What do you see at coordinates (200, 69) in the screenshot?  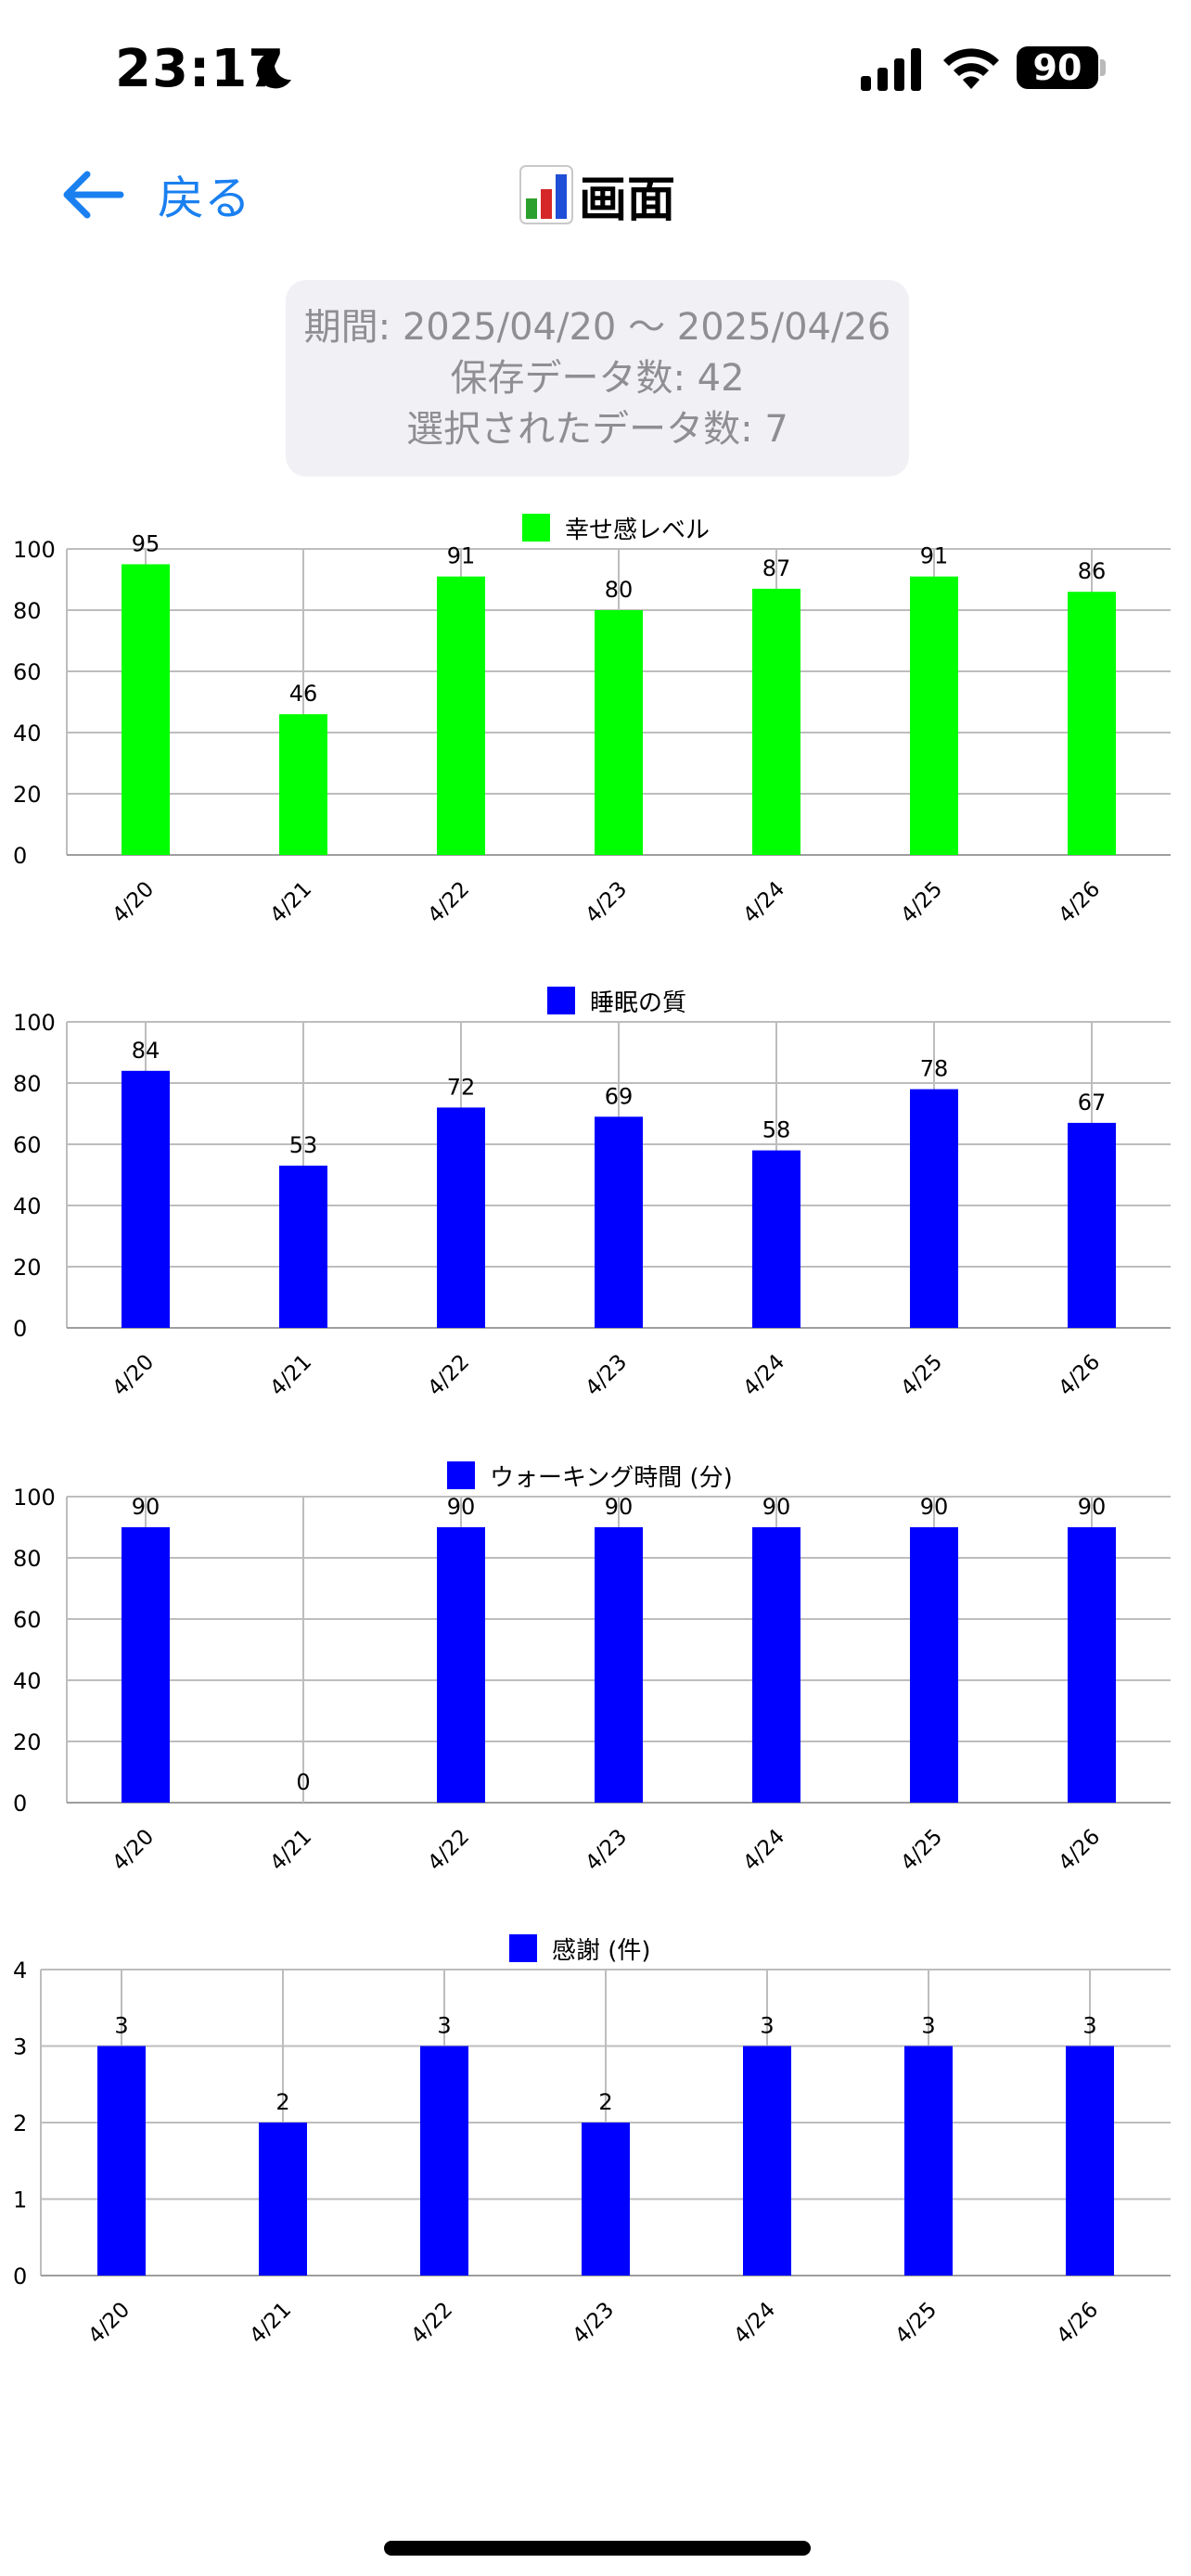 I see `status-time: 23:17` at bounding box center [200, 69].